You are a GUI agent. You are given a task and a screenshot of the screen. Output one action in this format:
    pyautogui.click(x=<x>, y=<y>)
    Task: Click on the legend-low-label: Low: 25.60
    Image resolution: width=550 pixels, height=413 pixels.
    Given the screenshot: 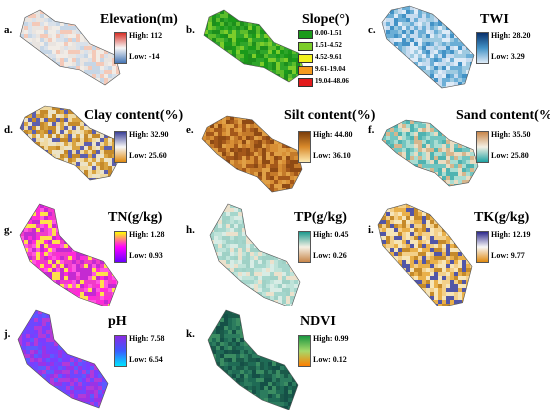 What is the action you would take?
    pyautogui.click(x=148, y=155)
    